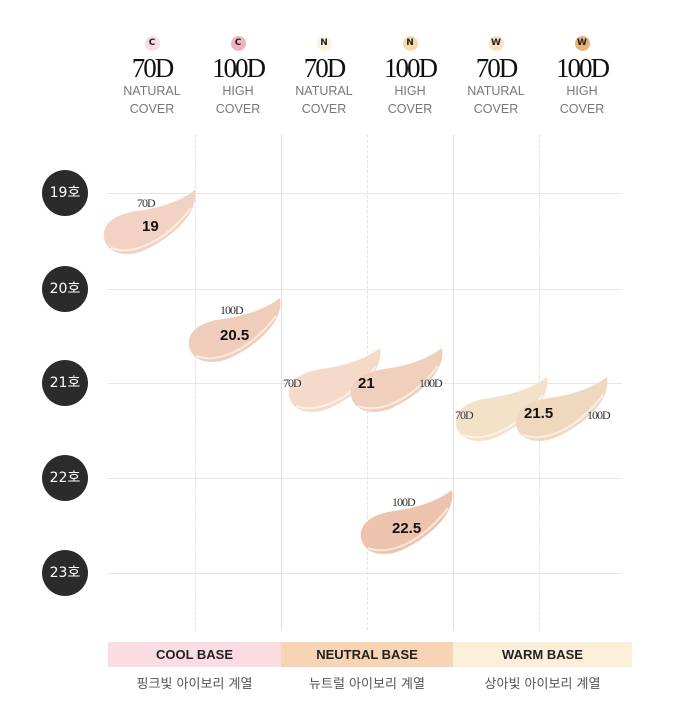  I want to click on warm-base-desc: 상아빛 아이보리 계열, so click(542, 684).